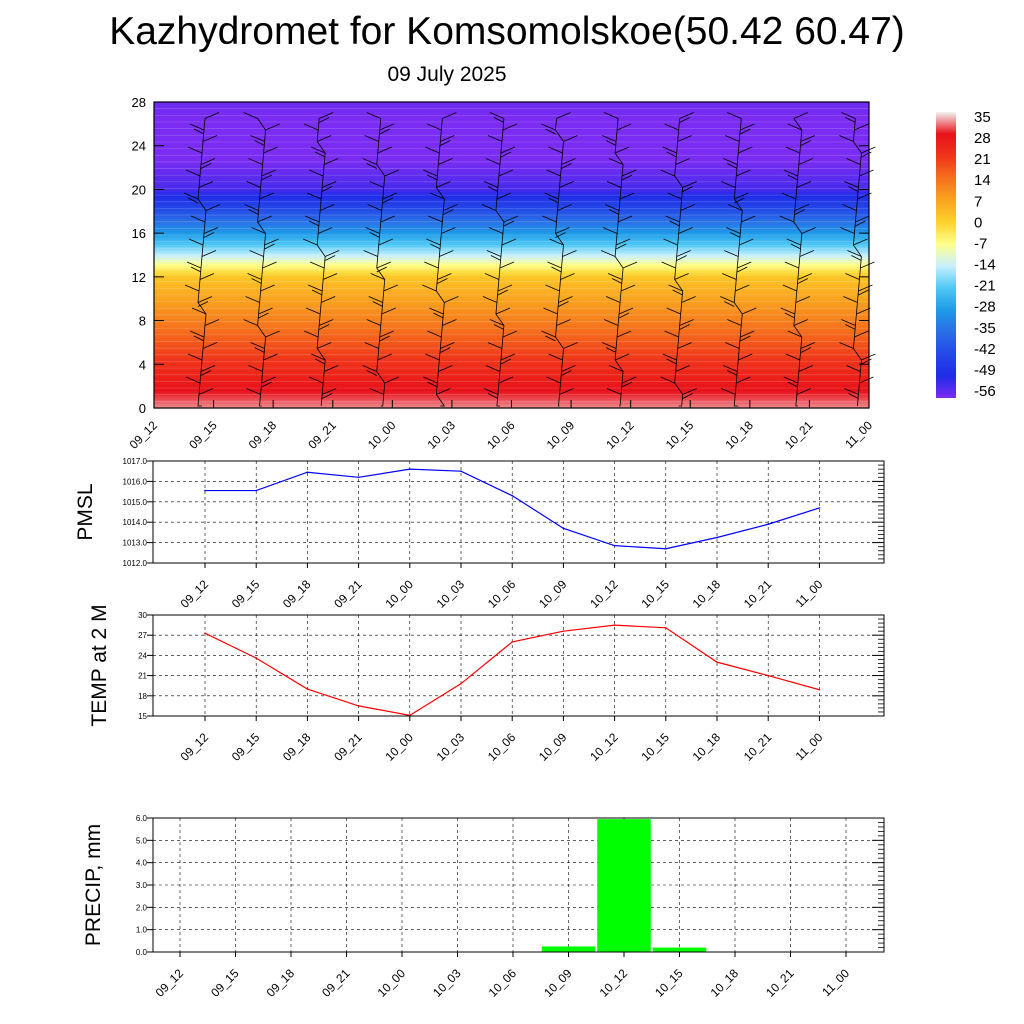  I want to click on y-tick-label: 1016.0, so click(135, 481).